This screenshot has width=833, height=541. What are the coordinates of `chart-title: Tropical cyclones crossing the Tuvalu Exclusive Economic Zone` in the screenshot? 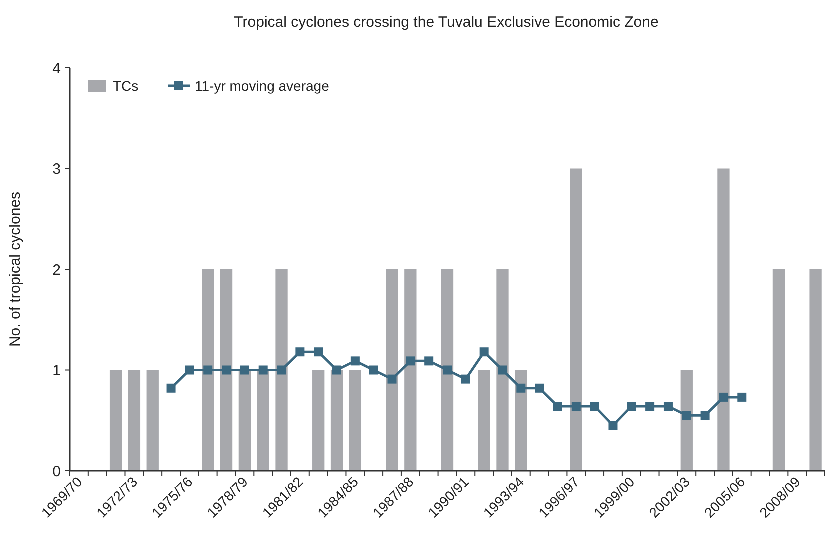 It's located at (446, 22).